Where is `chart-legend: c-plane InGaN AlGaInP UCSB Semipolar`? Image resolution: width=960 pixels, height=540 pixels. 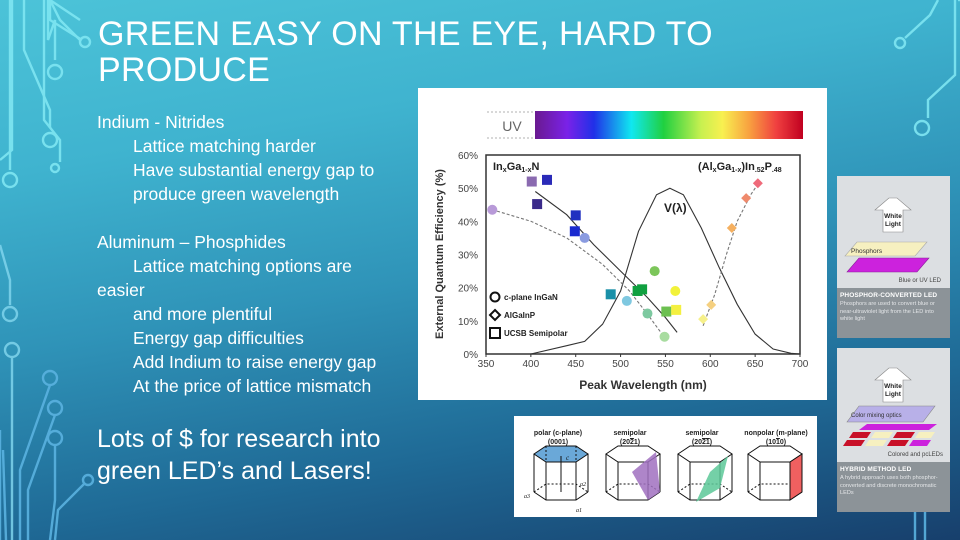 chart-legend: c-plane InGaN AlGaInP UCSB Semipolar is located at coordinates (528, 315).